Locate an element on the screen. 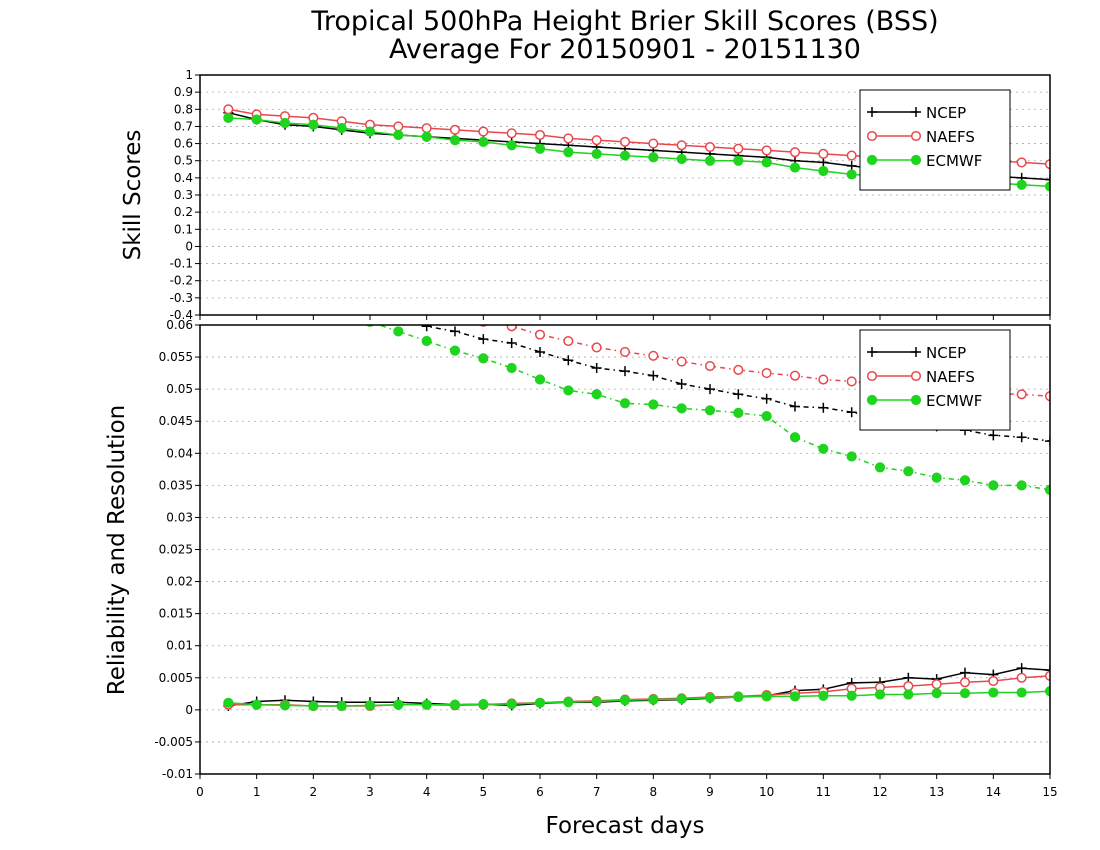  y-tick-label-top: 0.3 is located at coordinates (183, 195).